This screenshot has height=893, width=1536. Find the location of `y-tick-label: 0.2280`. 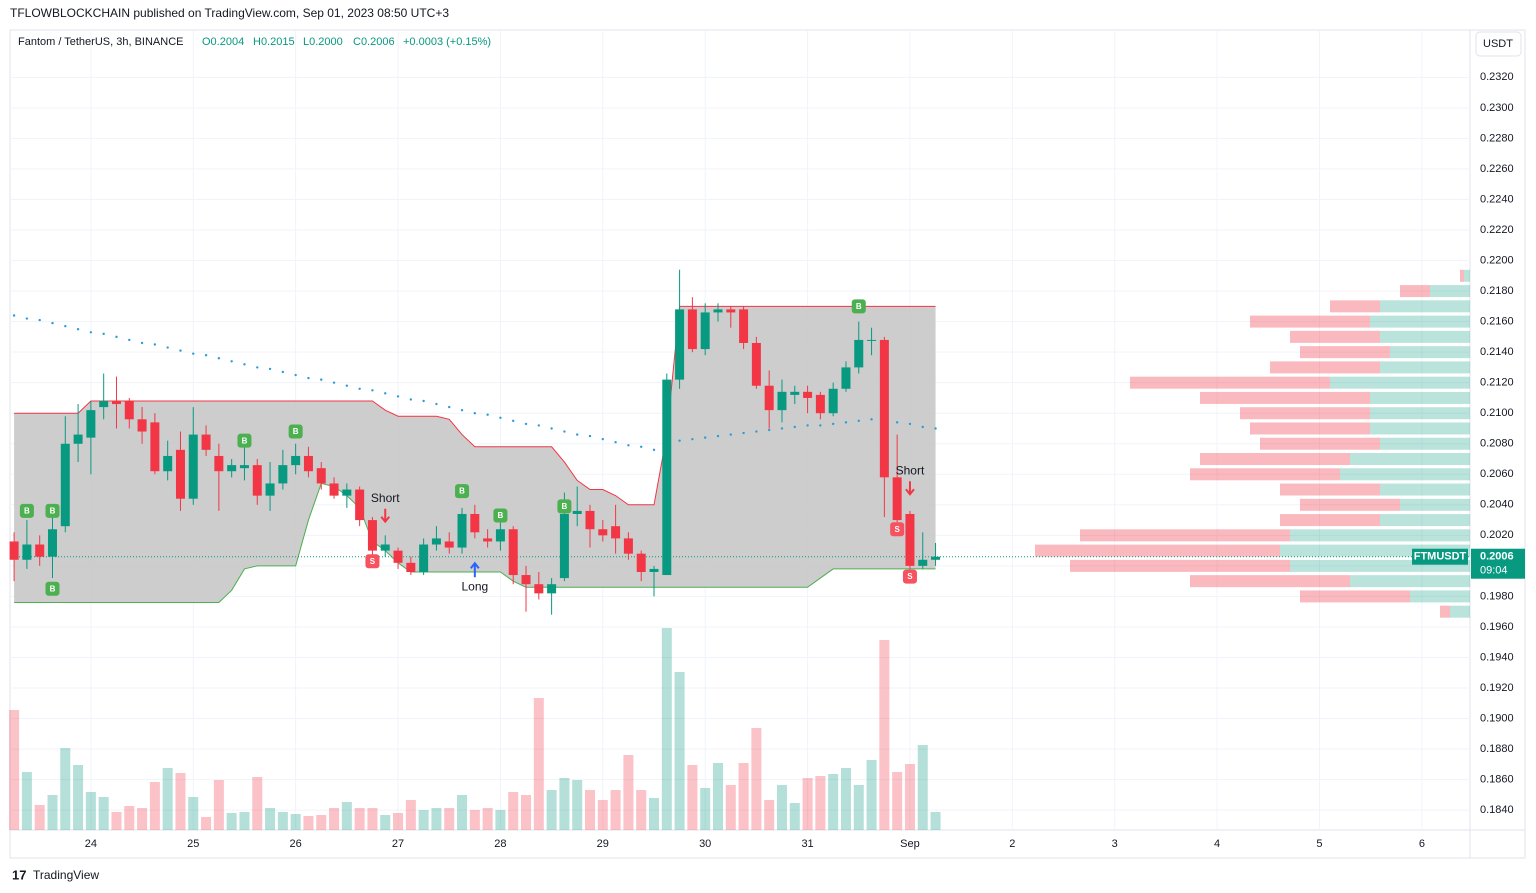

y-tick-label: 0.2280 is located at coordinates (1497, 138).